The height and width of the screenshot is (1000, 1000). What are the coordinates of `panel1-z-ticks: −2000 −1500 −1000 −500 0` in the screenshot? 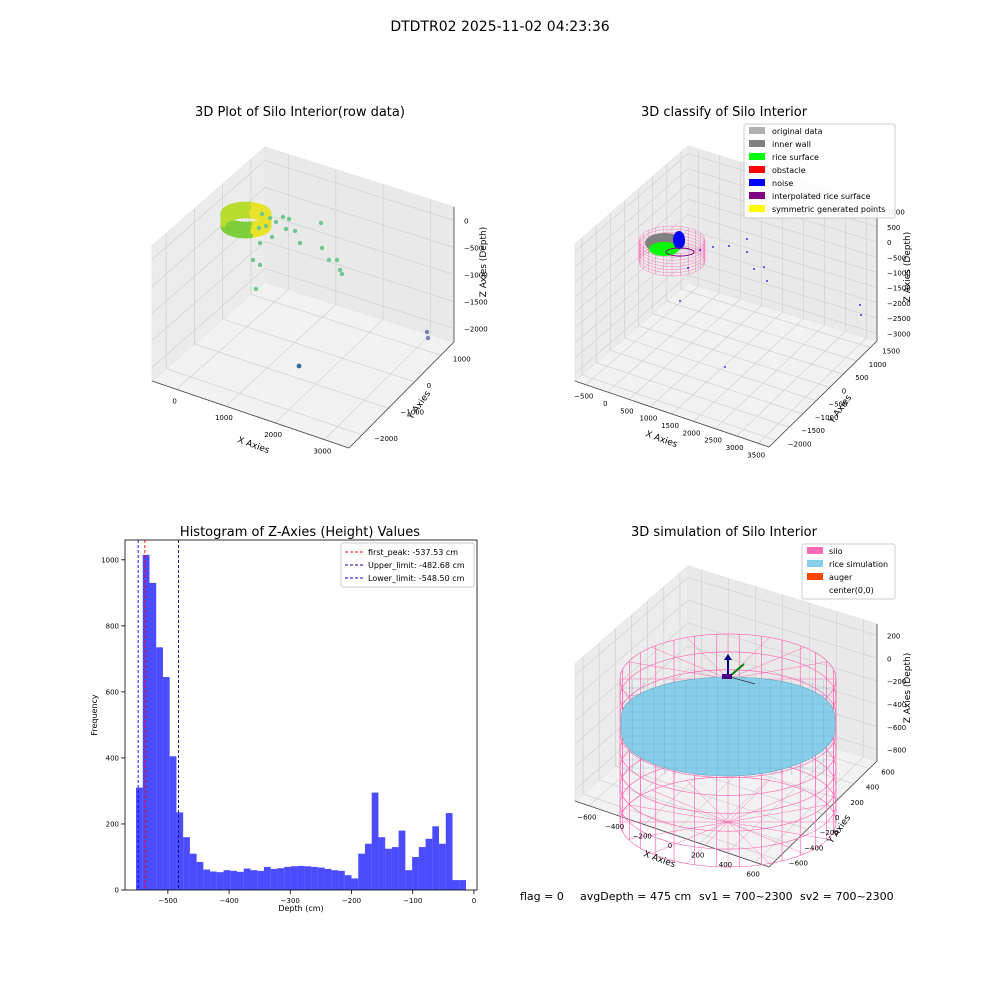 It's located at (476, 276).